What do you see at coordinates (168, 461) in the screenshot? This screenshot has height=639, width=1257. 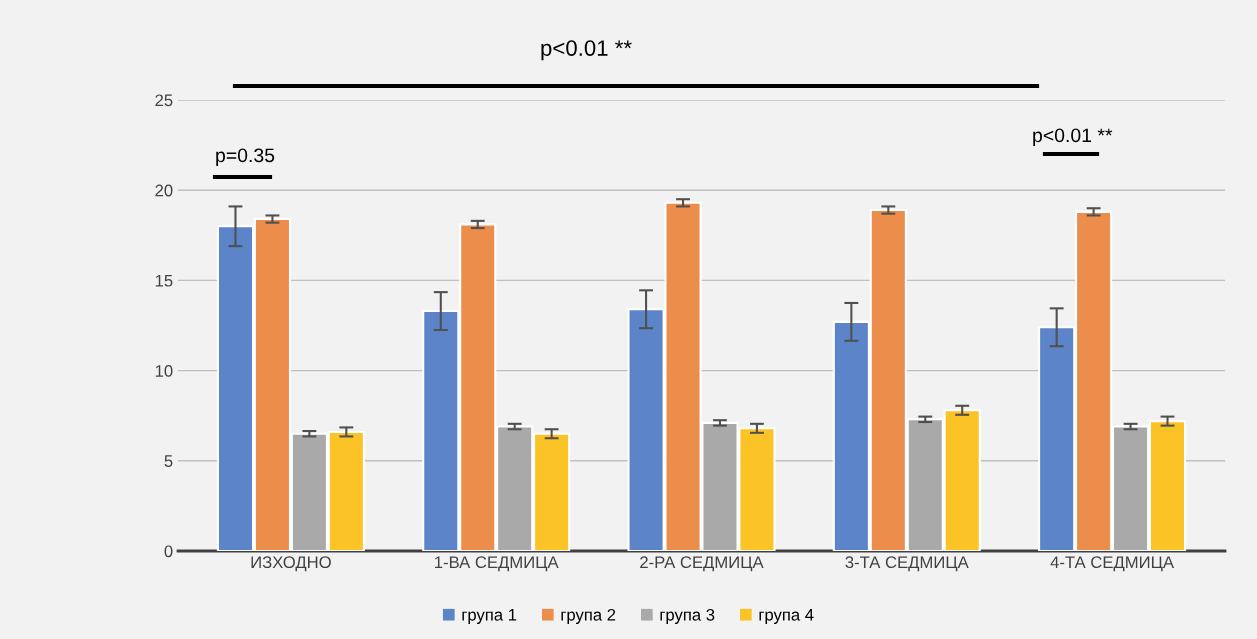 I see `y-tick-label: 5` at bounding box center [168, 461].